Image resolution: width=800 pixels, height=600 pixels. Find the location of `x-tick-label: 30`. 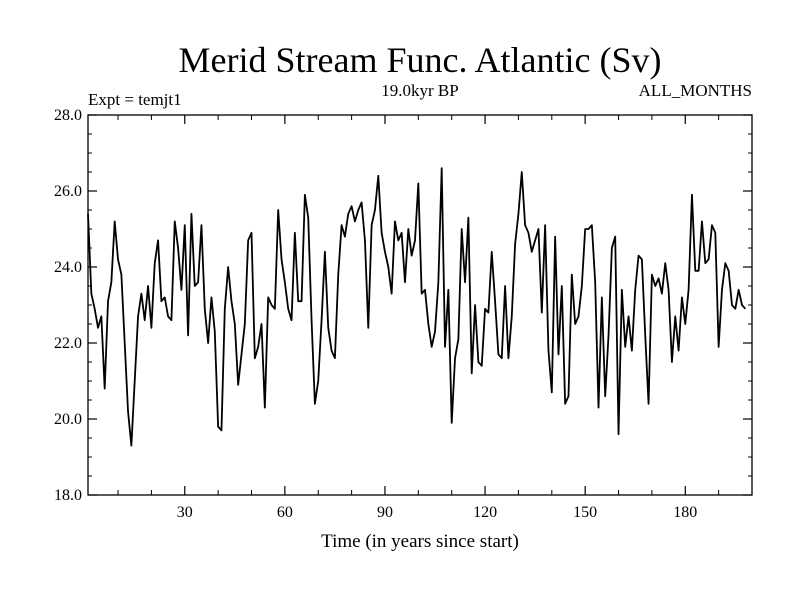

x-tick-label: 30 is located at coordinates (185, 512).